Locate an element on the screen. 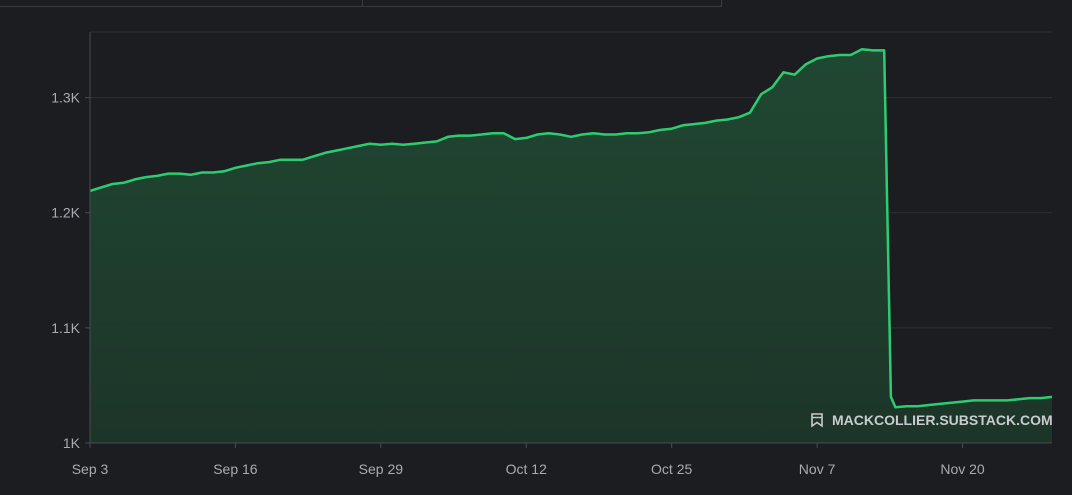  tab-middle is located at coordinates (542, 3).